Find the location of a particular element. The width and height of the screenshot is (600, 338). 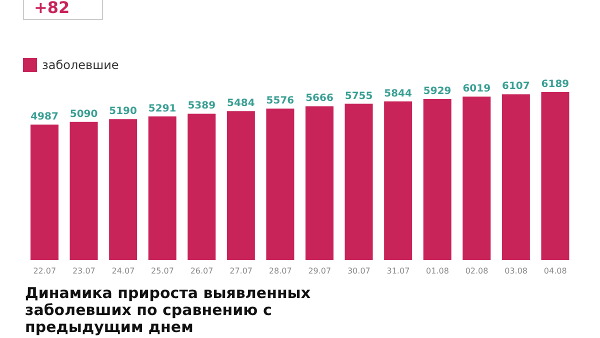

x-tick-label: 24.07 is located at coordinates (123, 271).